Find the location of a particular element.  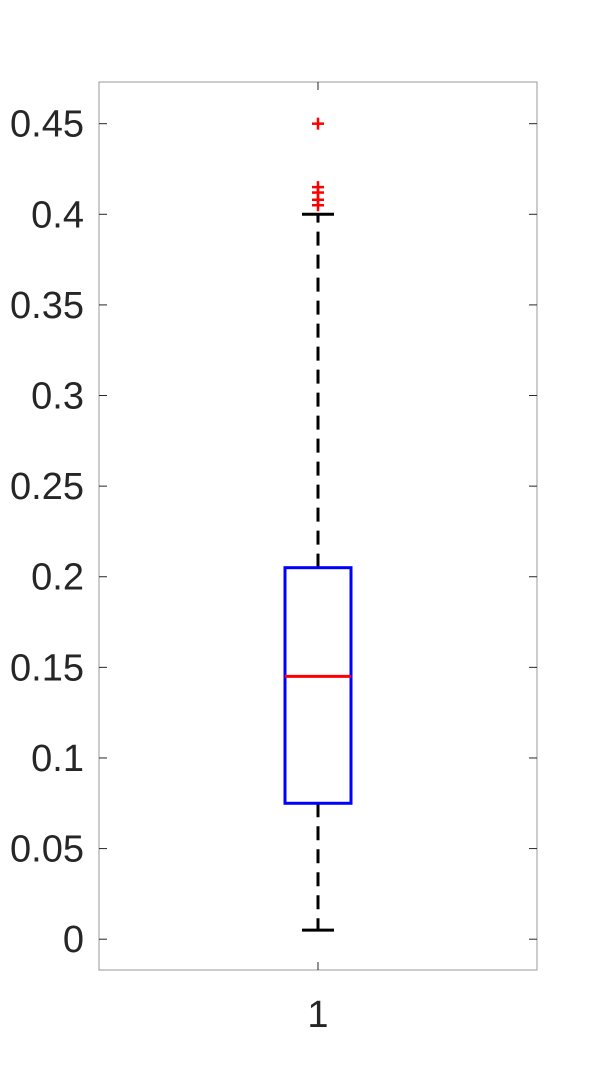

y-tick-label: 0.1 is located at coordinates (57, 759).